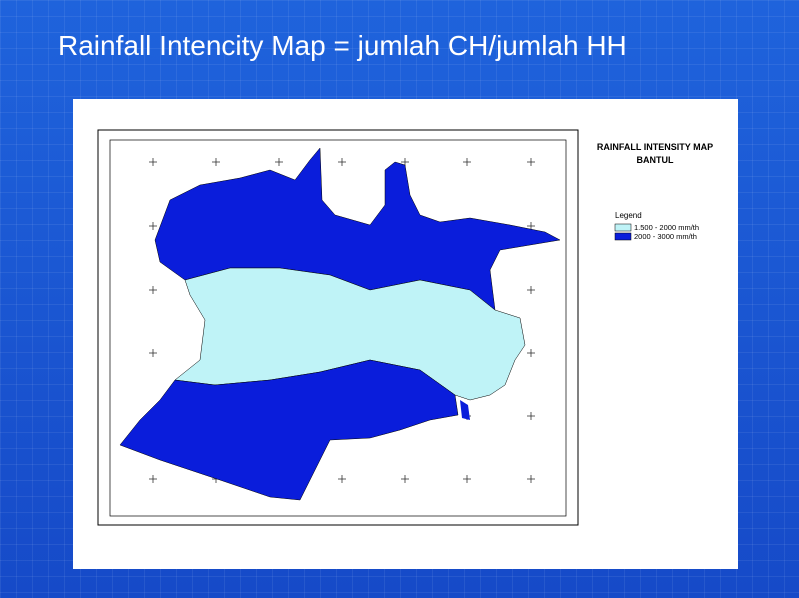 The image size is (799, 598). I want to click on legend-title: Legend, so click(628, 215).